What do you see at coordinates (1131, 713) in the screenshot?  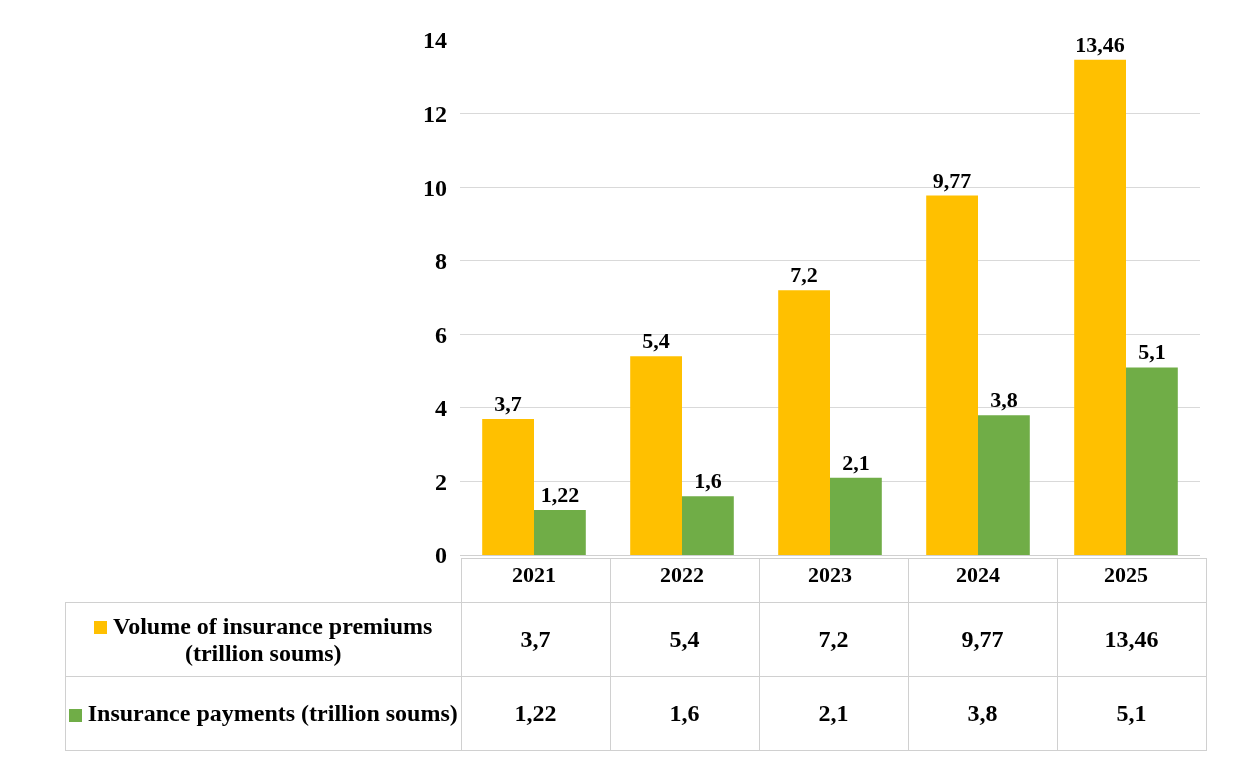 I see `data-label: 5,1` at bounding box center [1131, 713].